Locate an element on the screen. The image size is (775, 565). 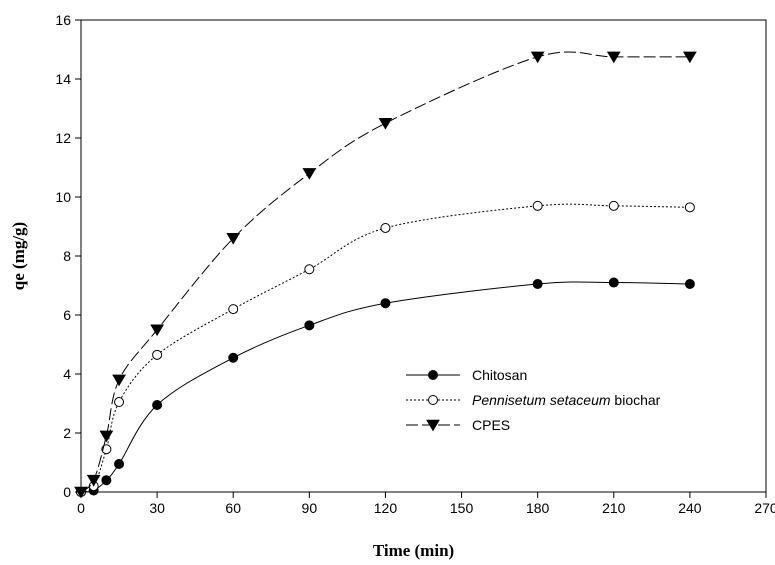
x-tick-label: 240 is located at coordinates (690, 508).